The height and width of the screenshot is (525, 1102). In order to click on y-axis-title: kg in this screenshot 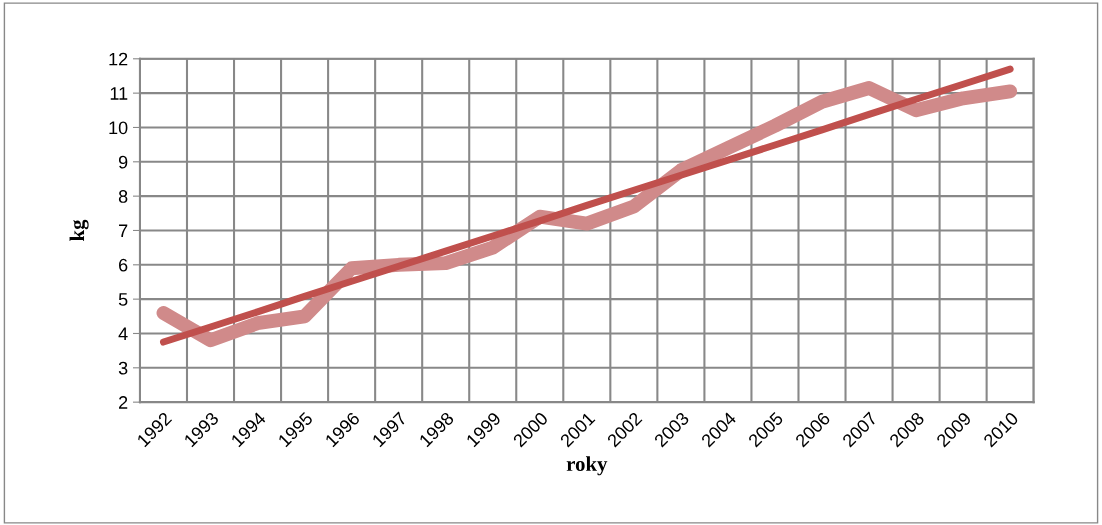, I will do `click(79, 230)`.